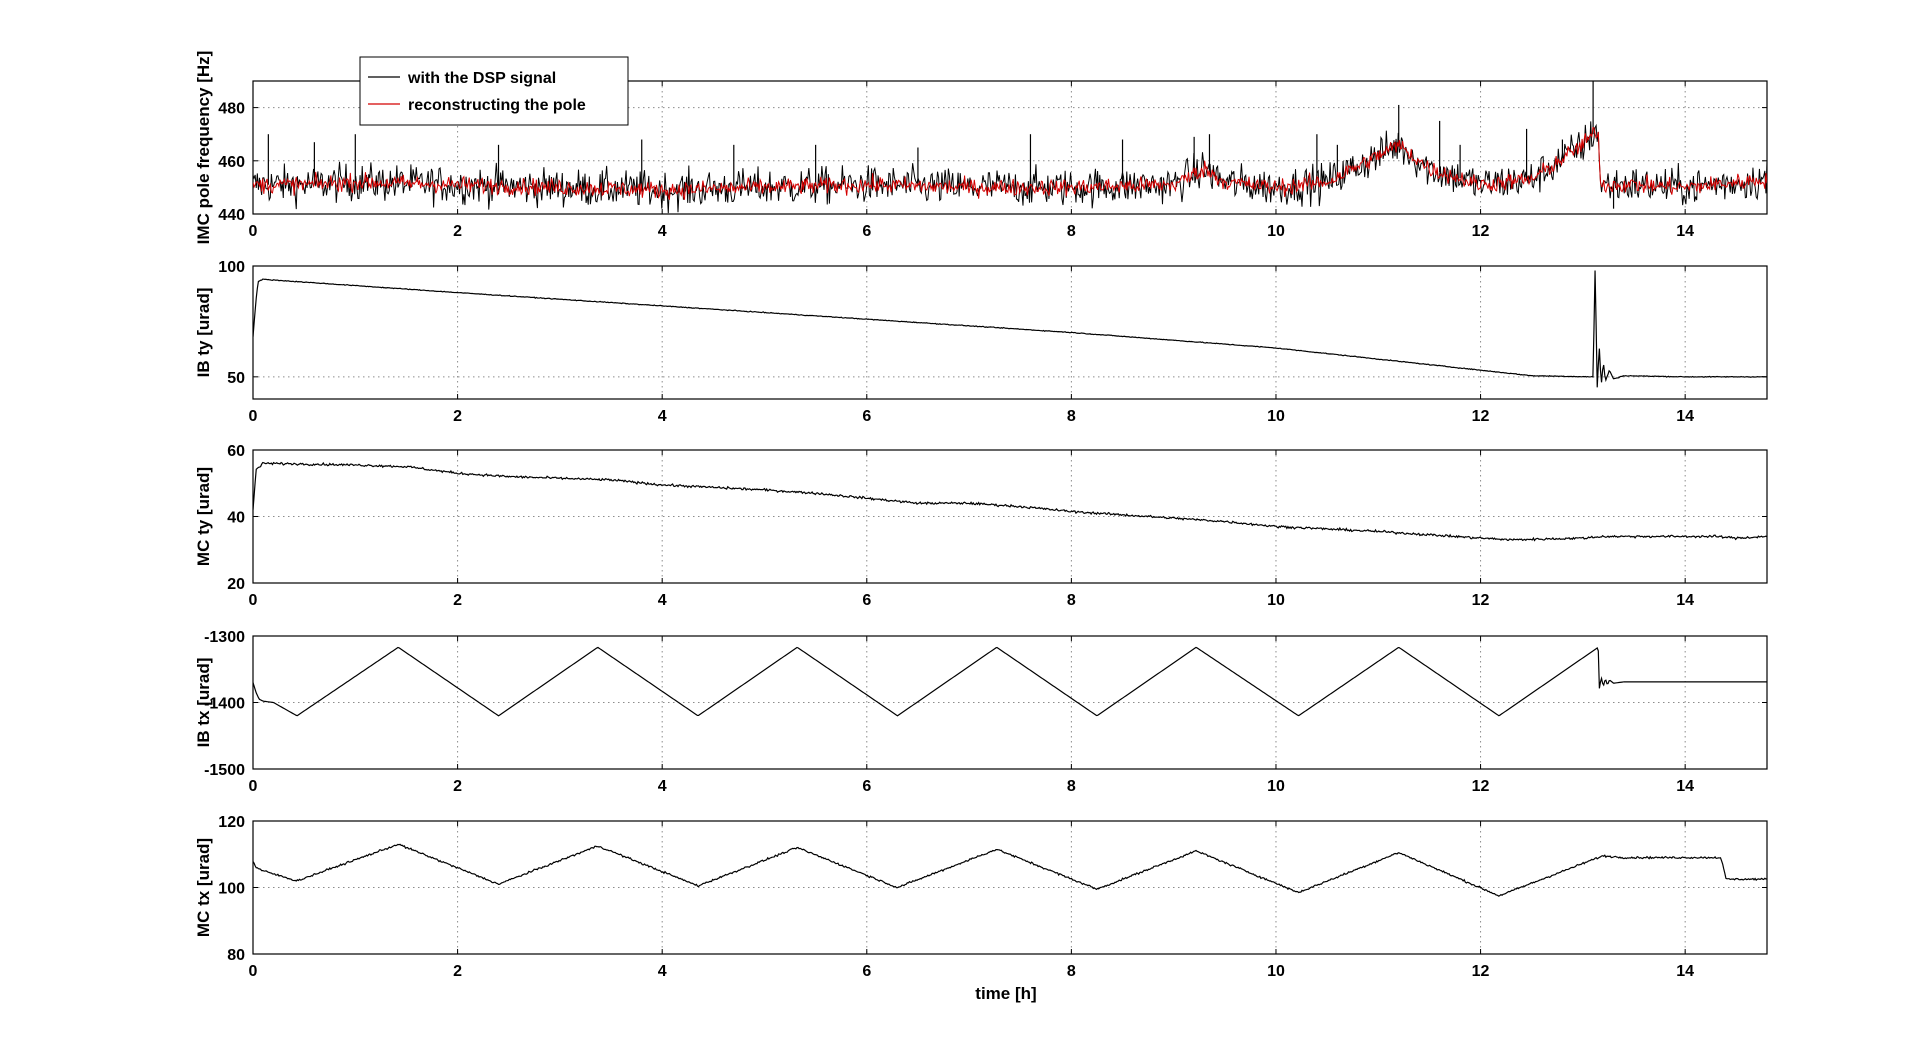 This screenshot has width=1920, height=1054. Describe the element at coordinates (236, 378) in the screenshot. I see `y-tick-label: 50` at that location.